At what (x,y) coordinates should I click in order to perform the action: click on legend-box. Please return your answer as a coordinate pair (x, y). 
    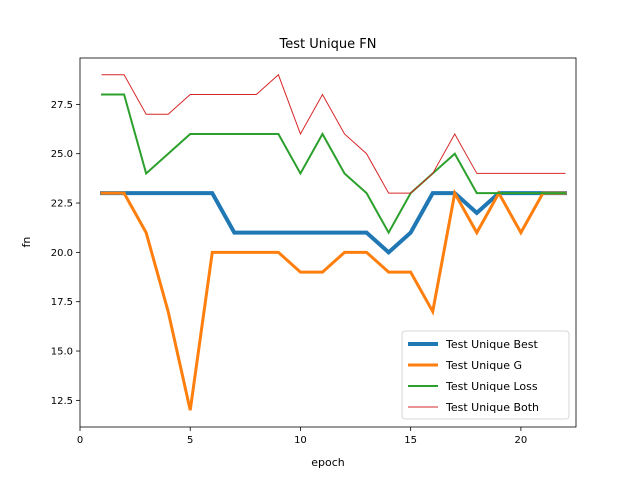
    Looking at the image, I should click on (485, 375).